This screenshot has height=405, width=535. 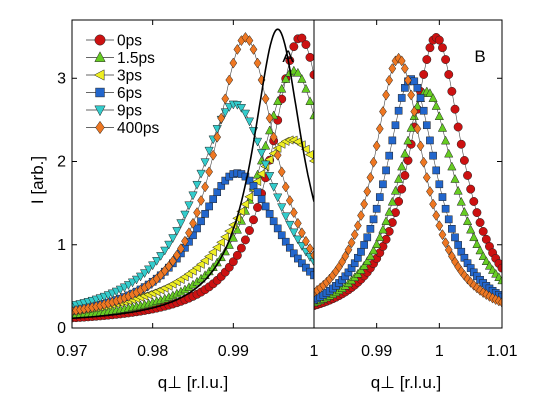 What do you see at coordinates (406, 382) in the screenshot?
I see `x-axis-label-b: q⊥ [r.l.u.]` at bounding box center [406, 382].